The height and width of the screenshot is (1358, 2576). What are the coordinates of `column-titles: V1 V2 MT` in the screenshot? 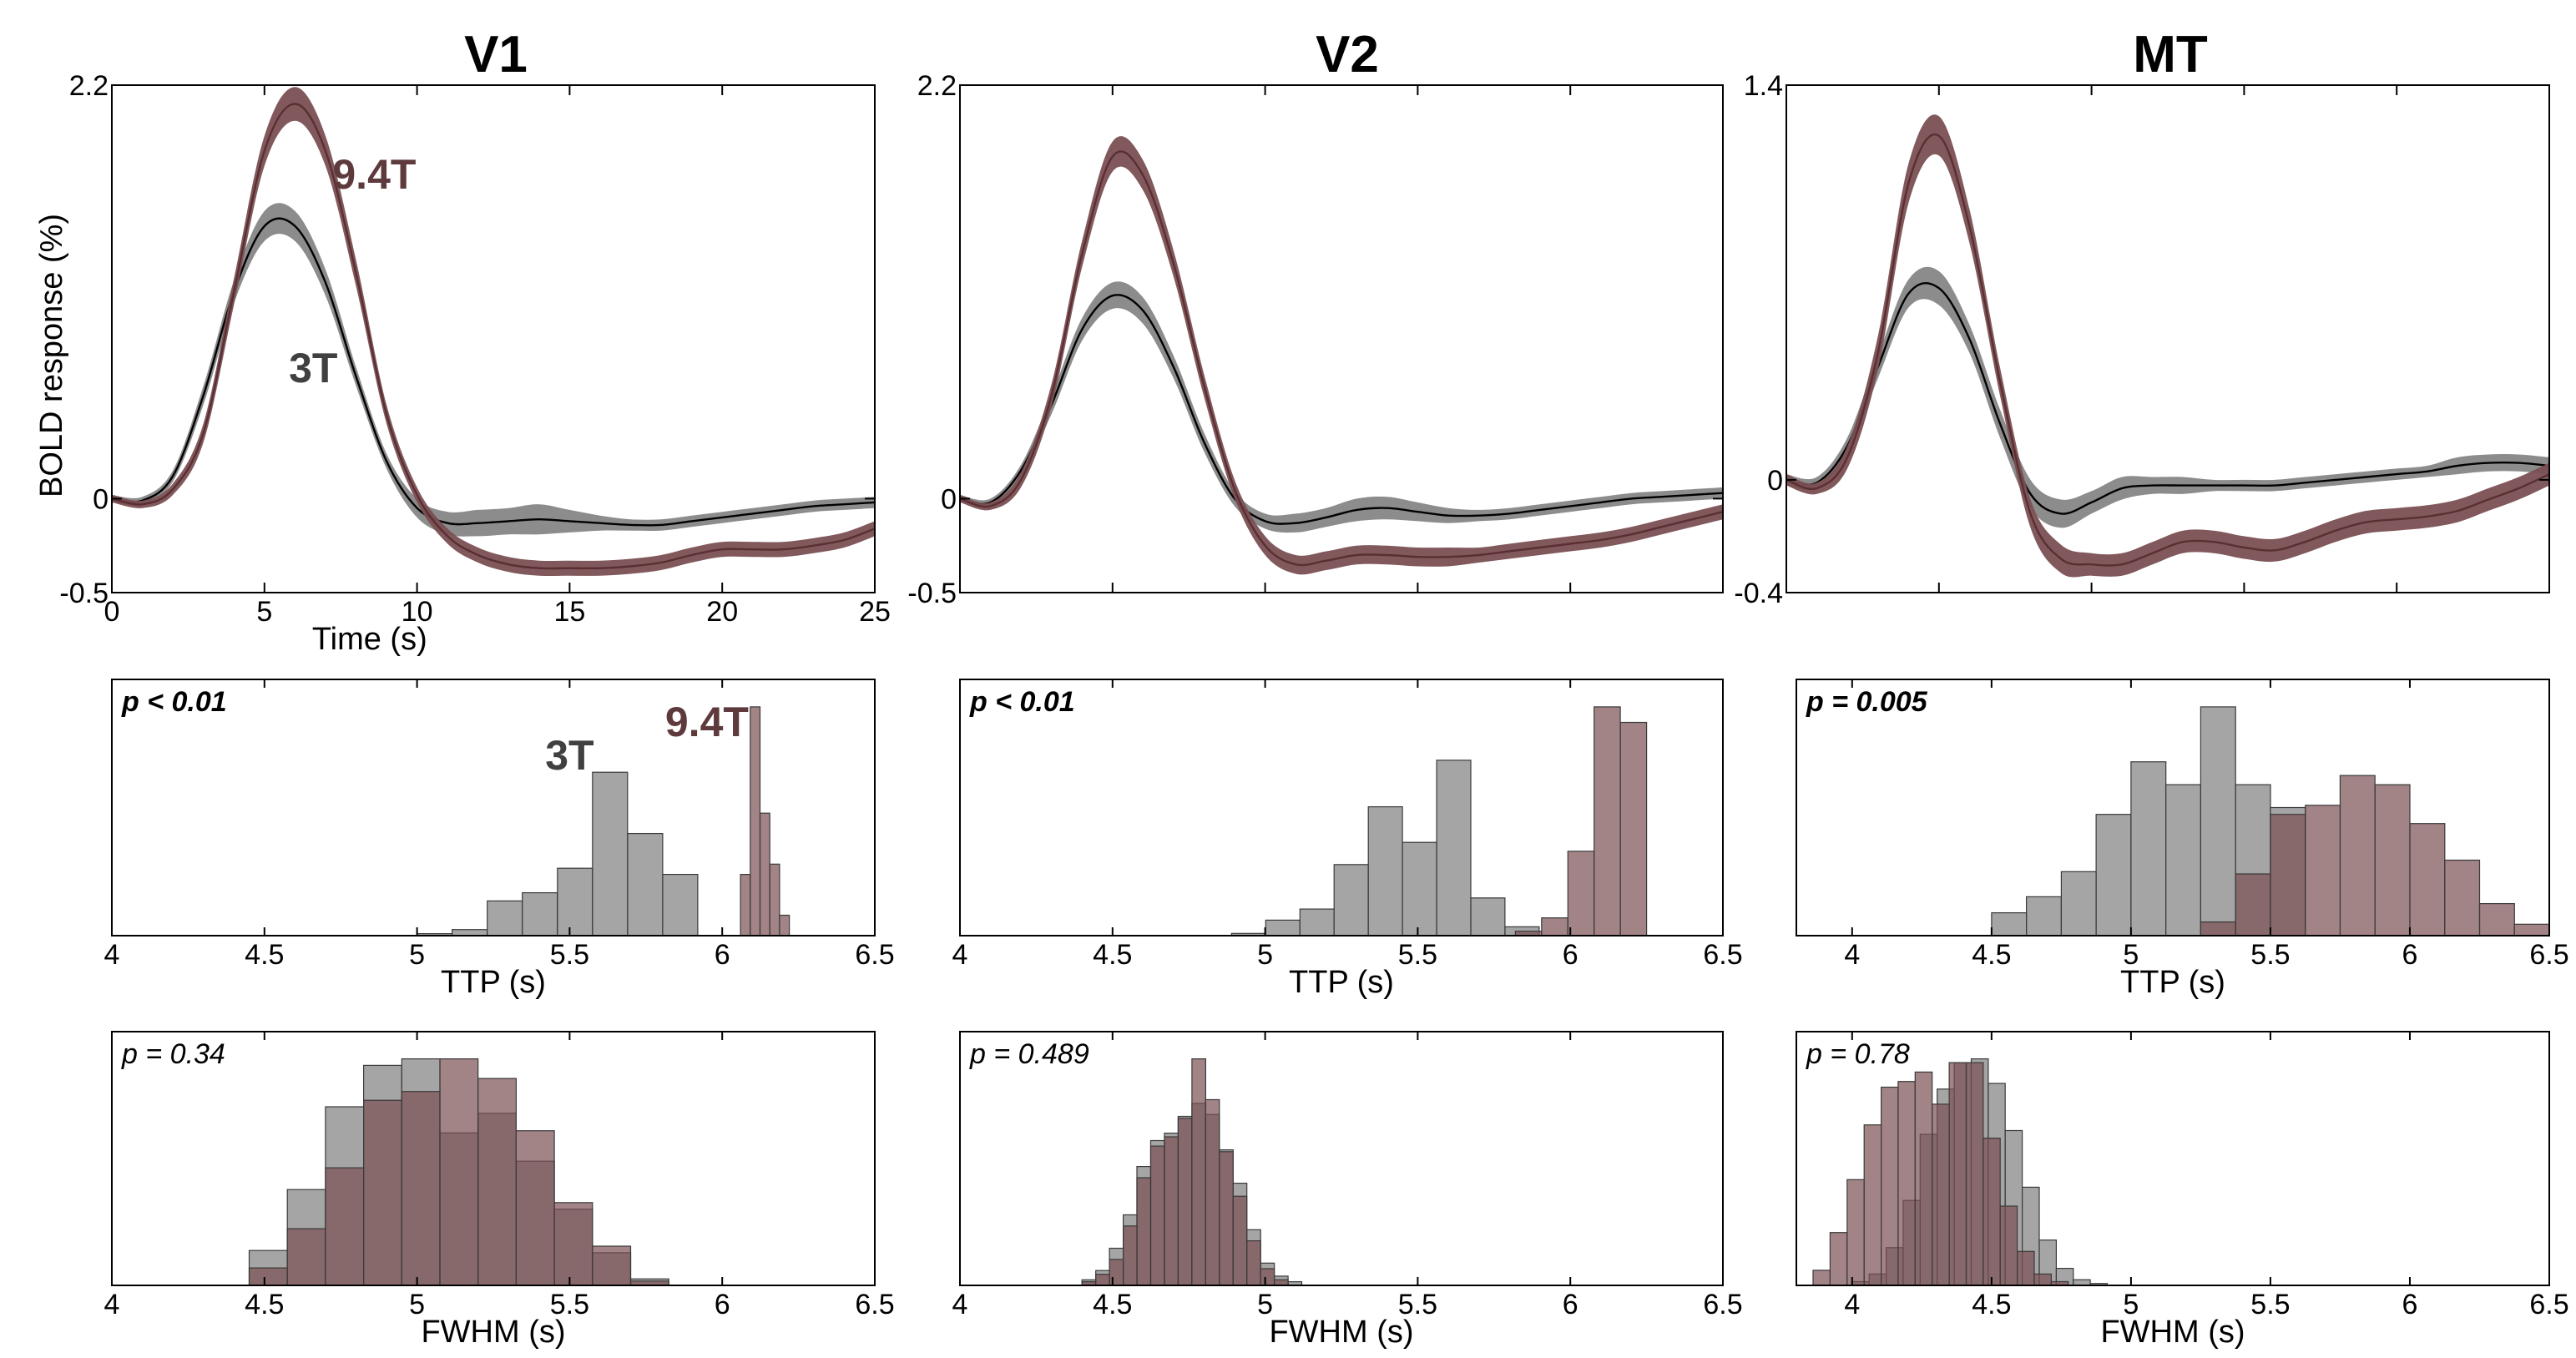 It's located at (1336, 55).